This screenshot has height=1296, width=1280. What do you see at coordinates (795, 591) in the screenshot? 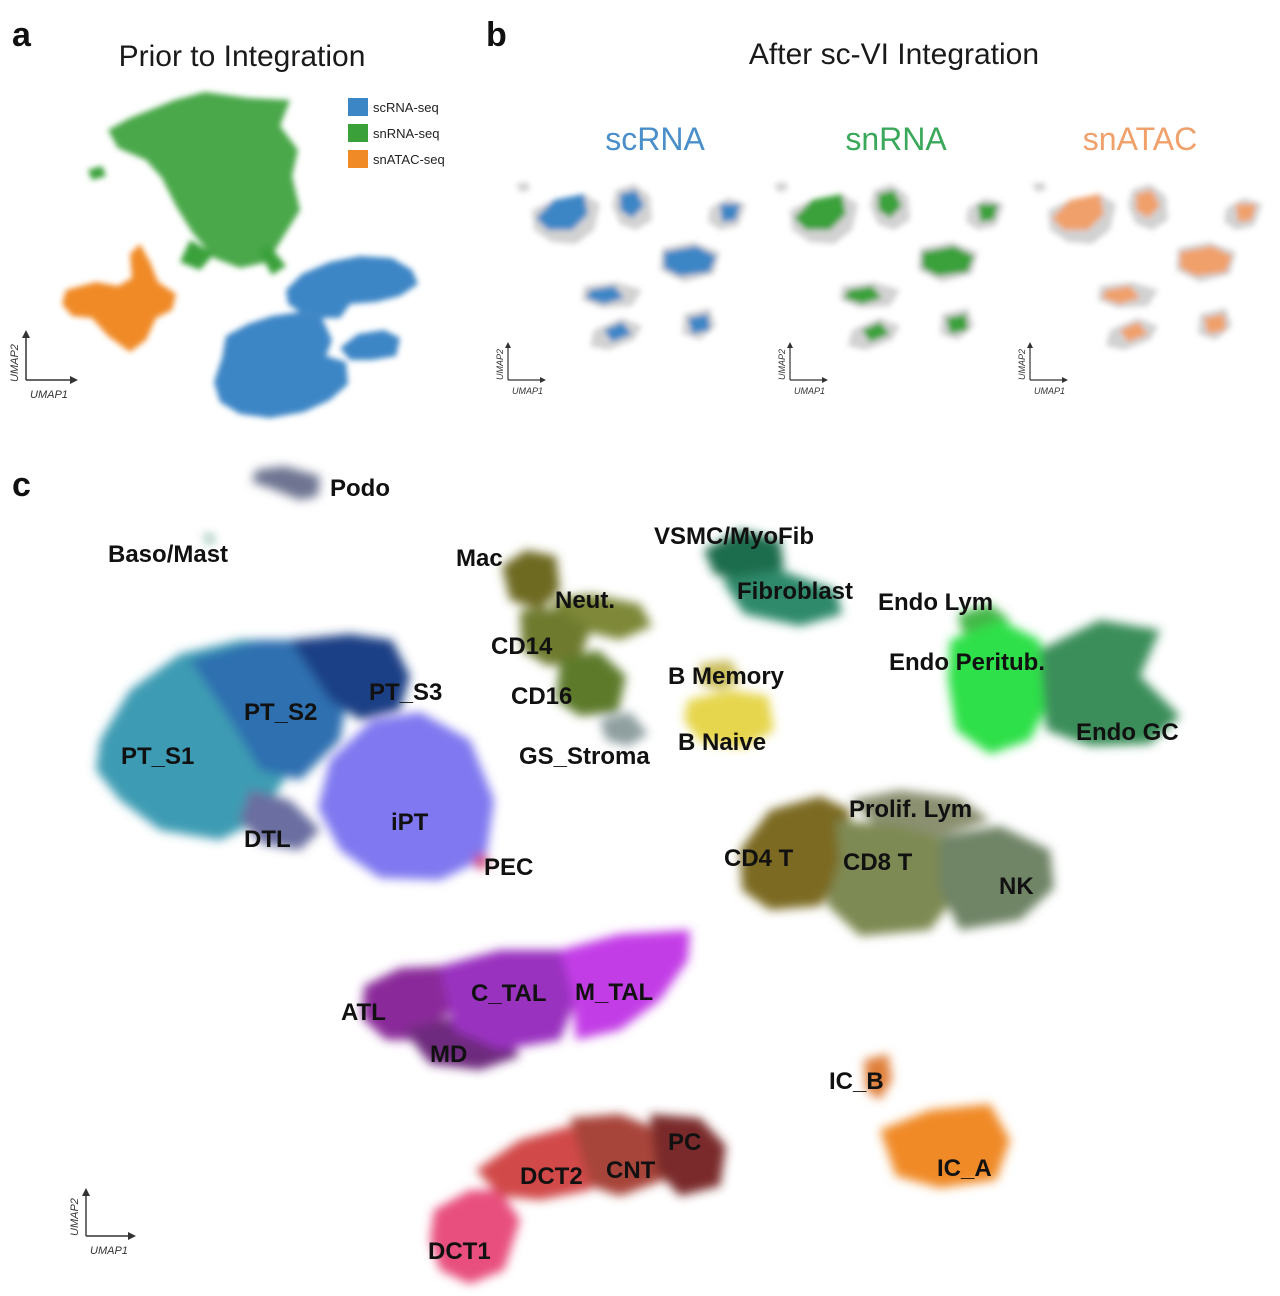
I see `label-fibroblast: Fibroblast` at bounding box center [795, 591].